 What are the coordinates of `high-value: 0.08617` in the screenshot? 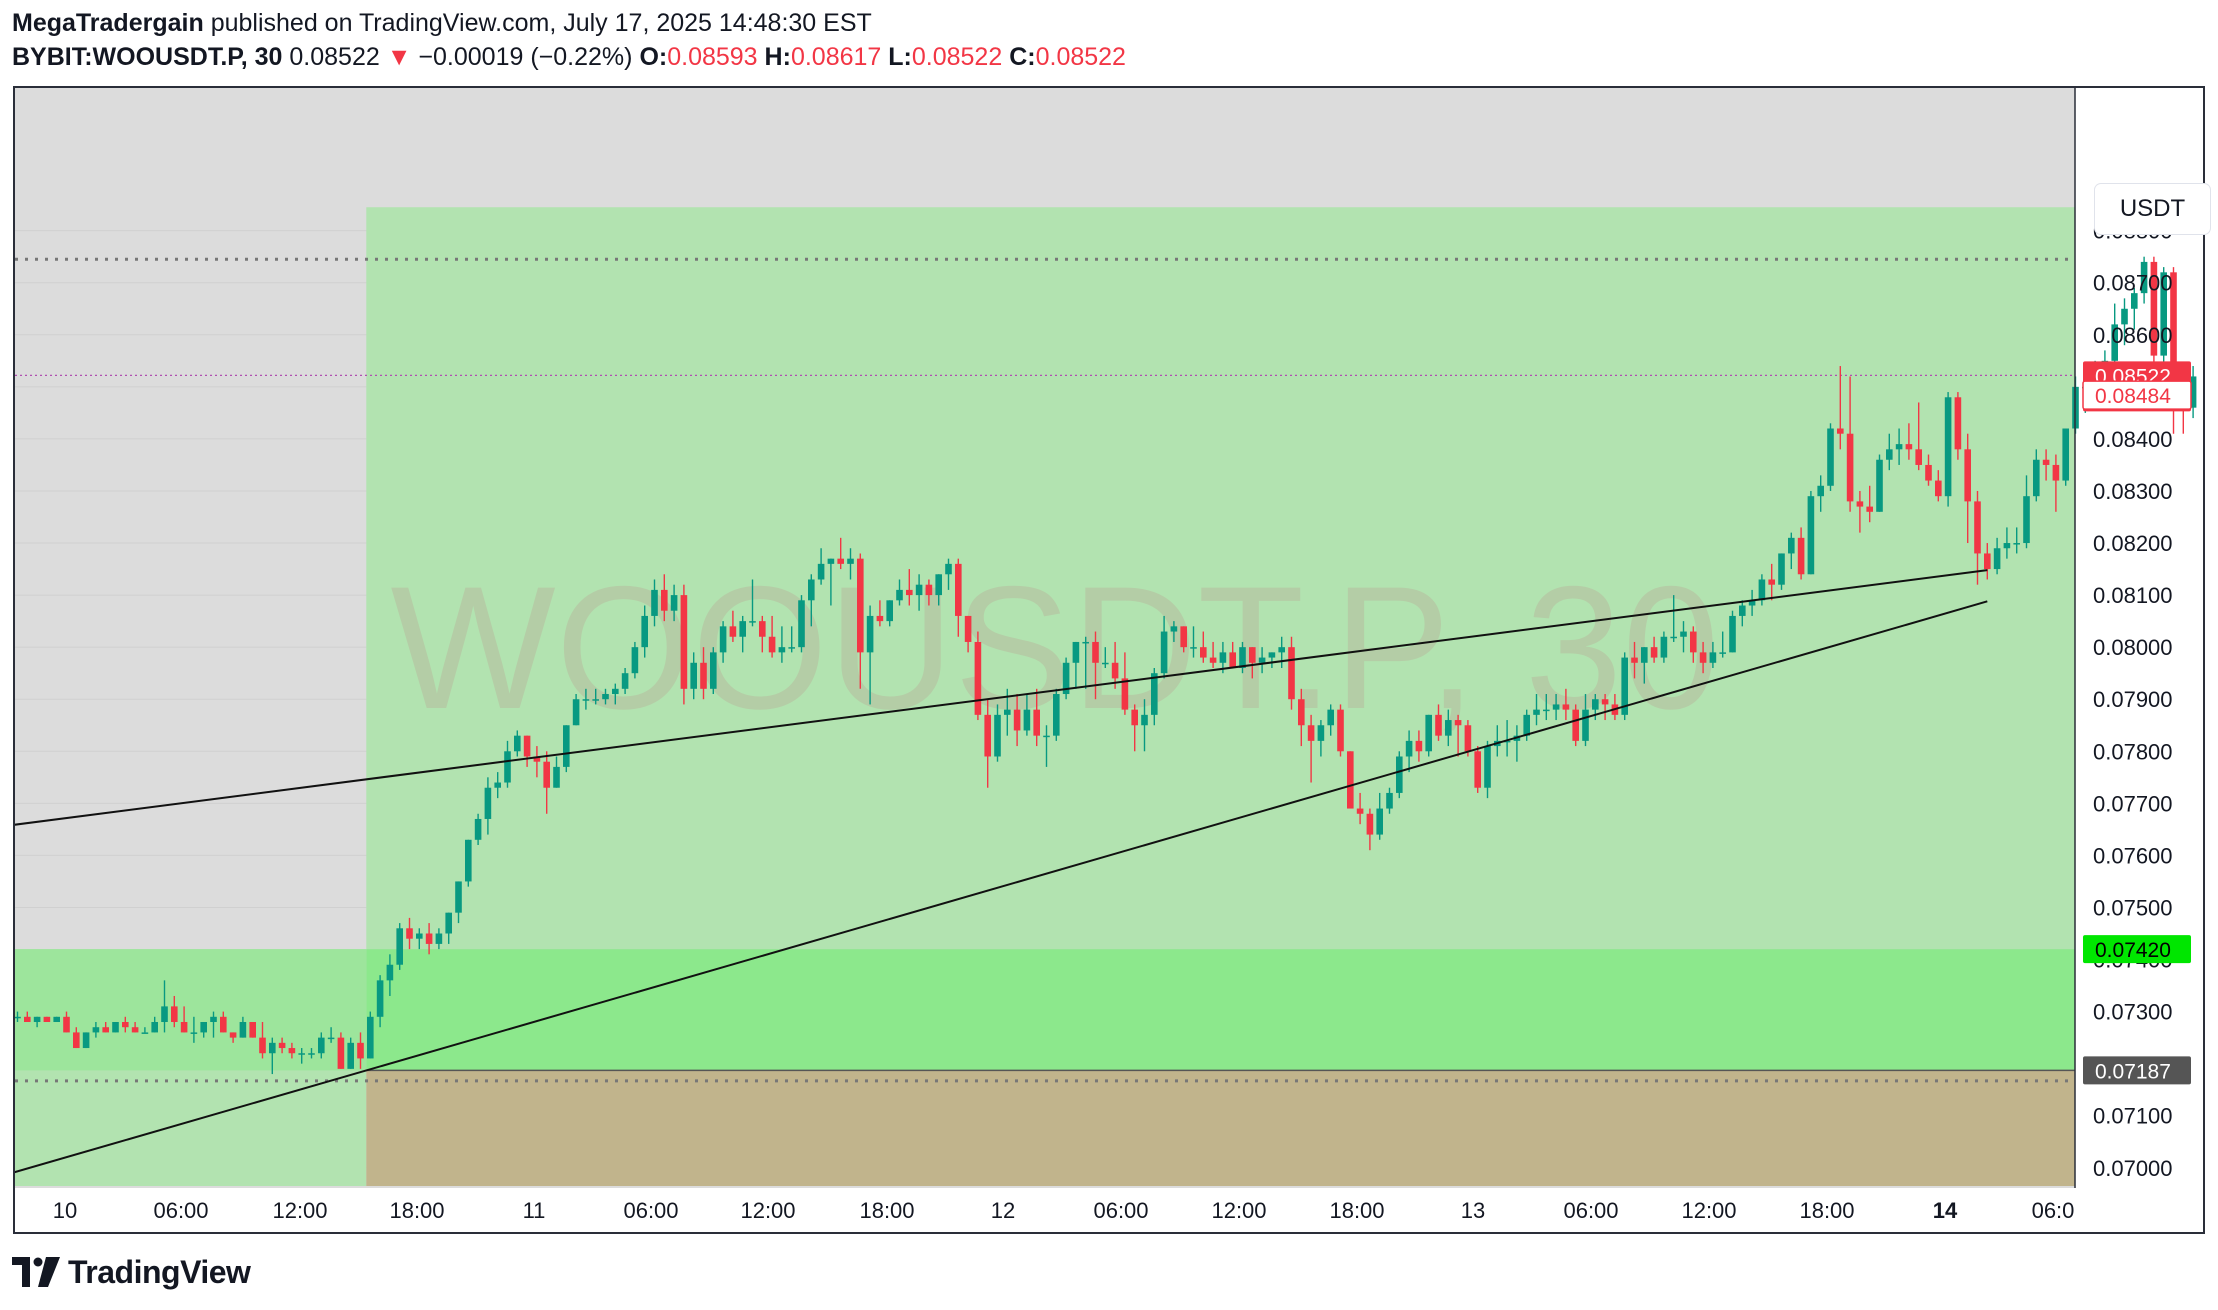 It's located at (836, 57).